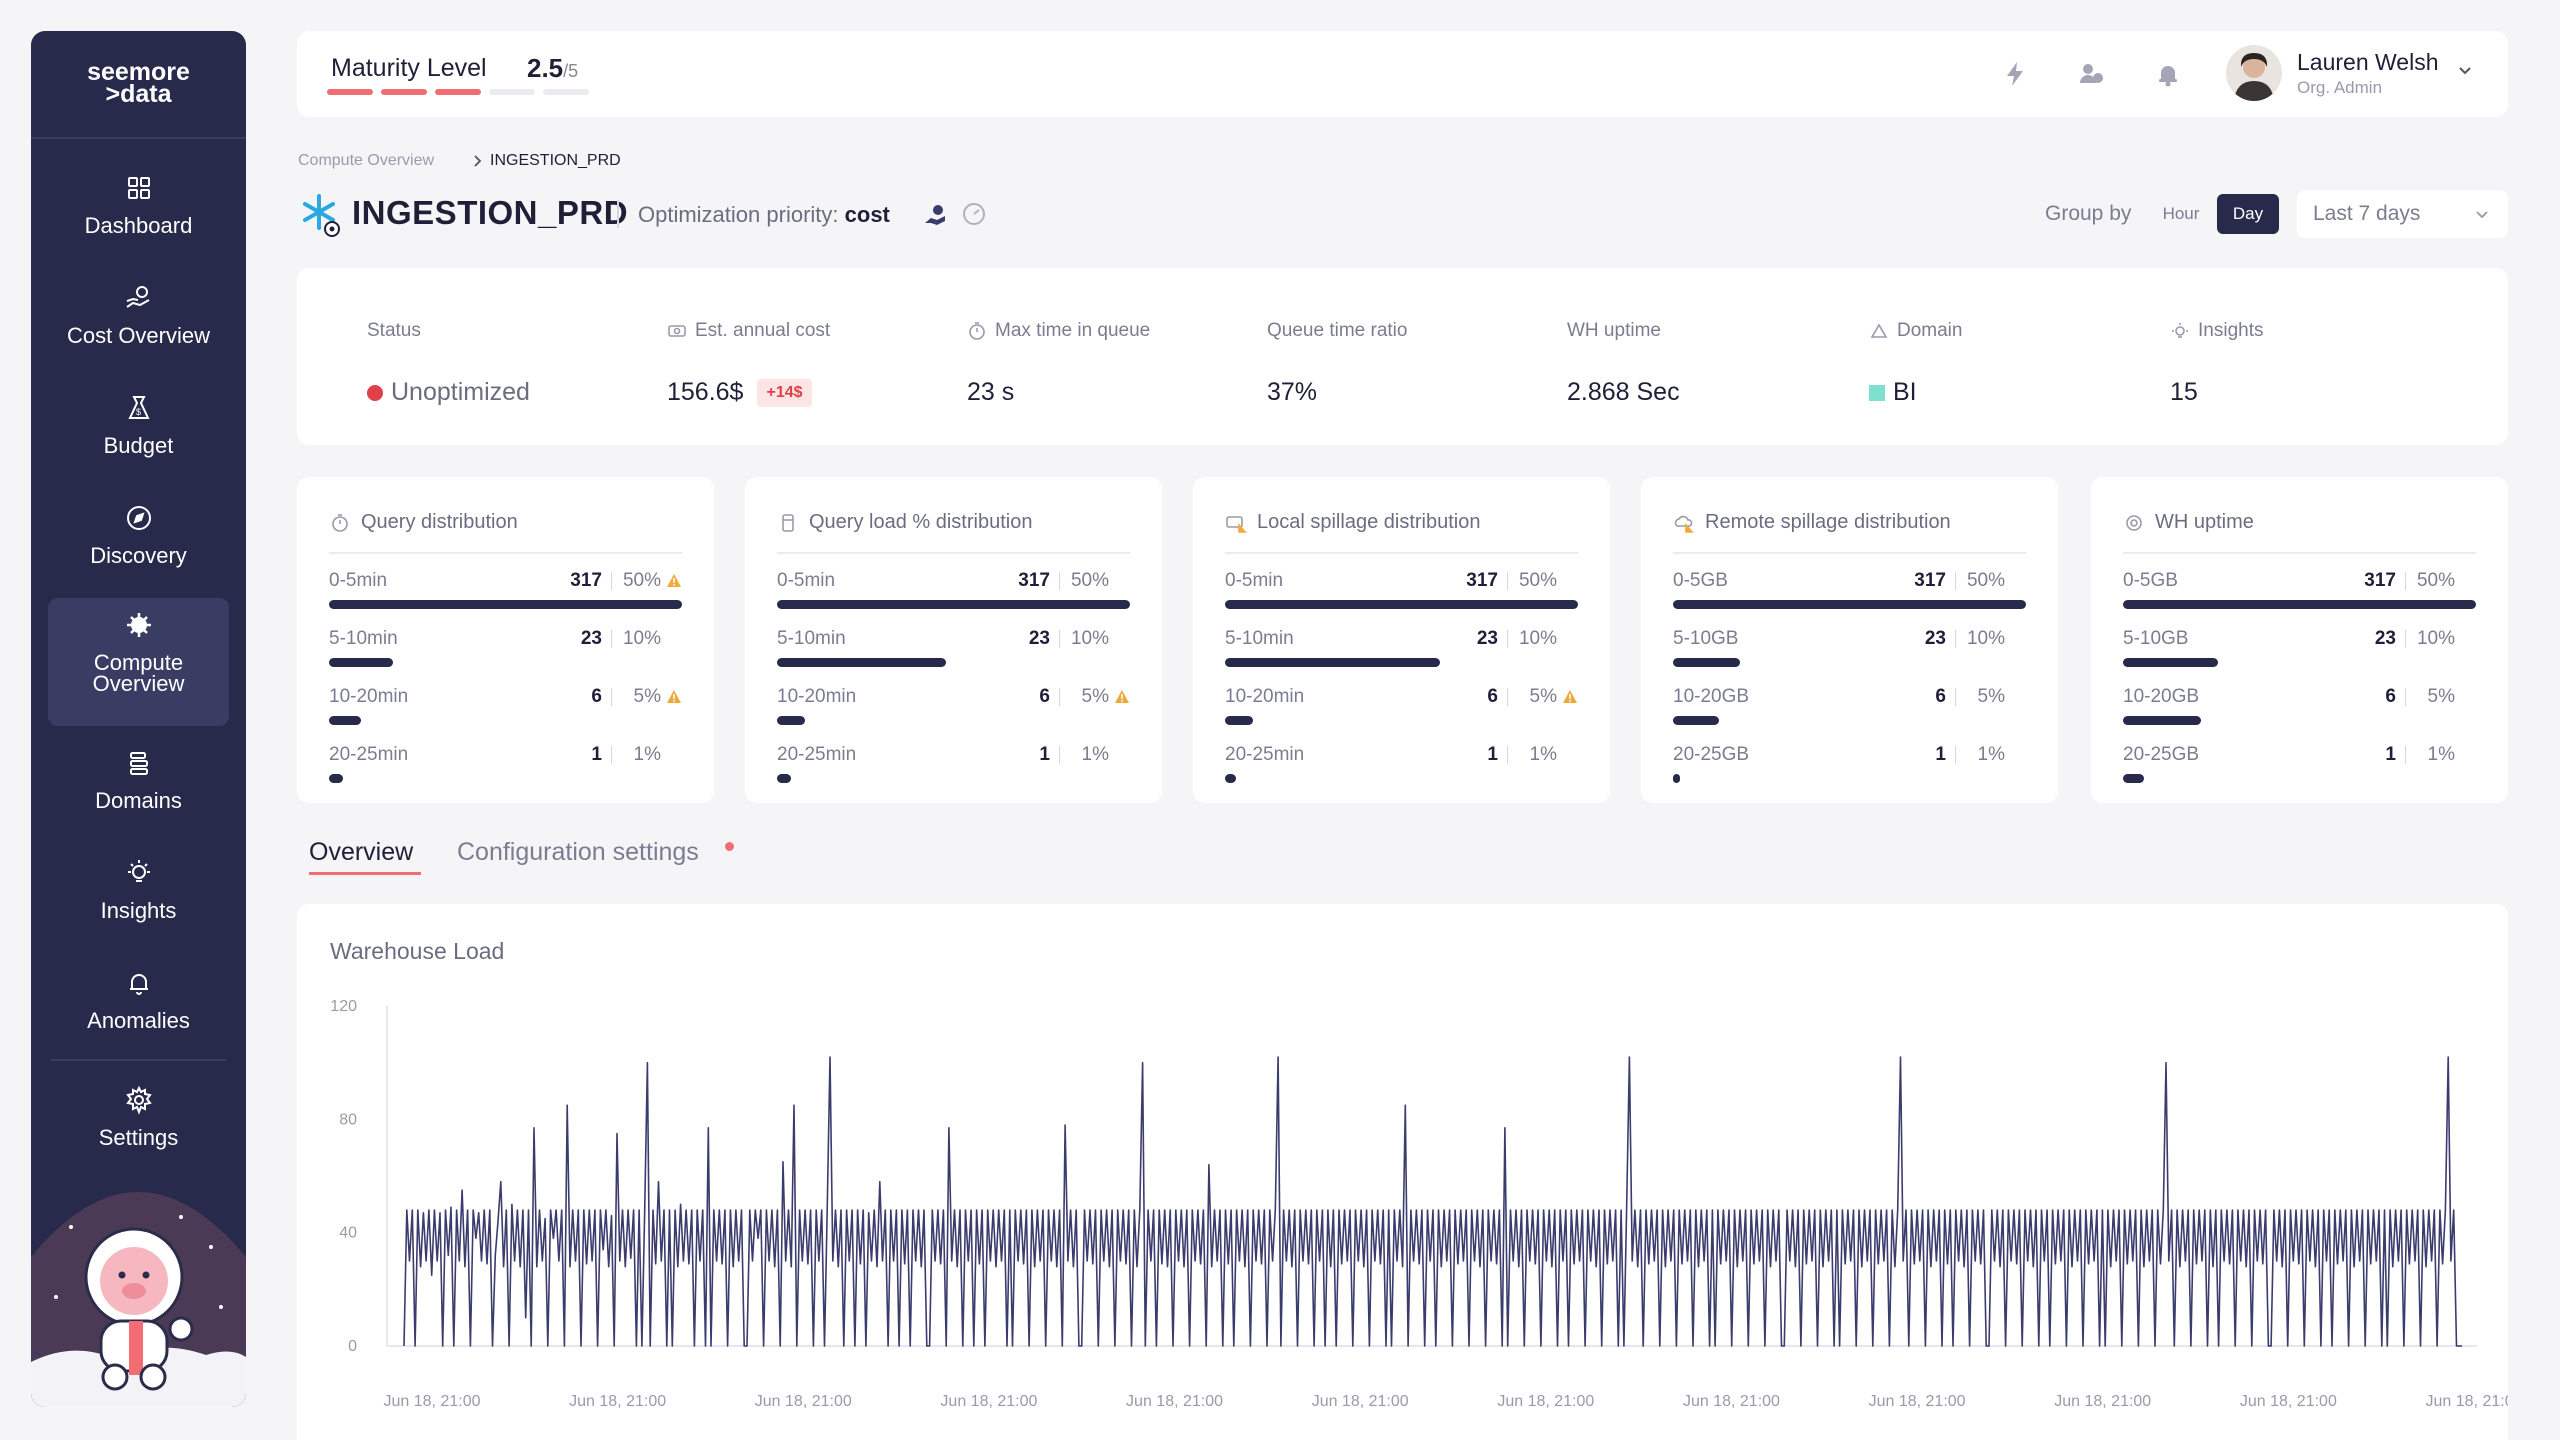 This screenshot has width=2560, height=1440. What do you see at coordinates (361, 852) in the screenshot?
I see `tab-overview: Overview` at bounding box center [361, 852].